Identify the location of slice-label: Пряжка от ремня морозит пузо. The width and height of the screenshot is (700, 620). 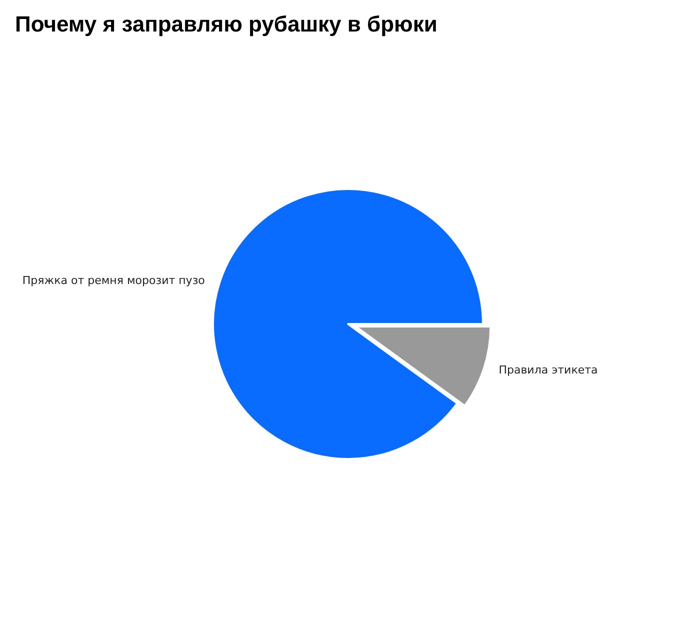
(114, 280).